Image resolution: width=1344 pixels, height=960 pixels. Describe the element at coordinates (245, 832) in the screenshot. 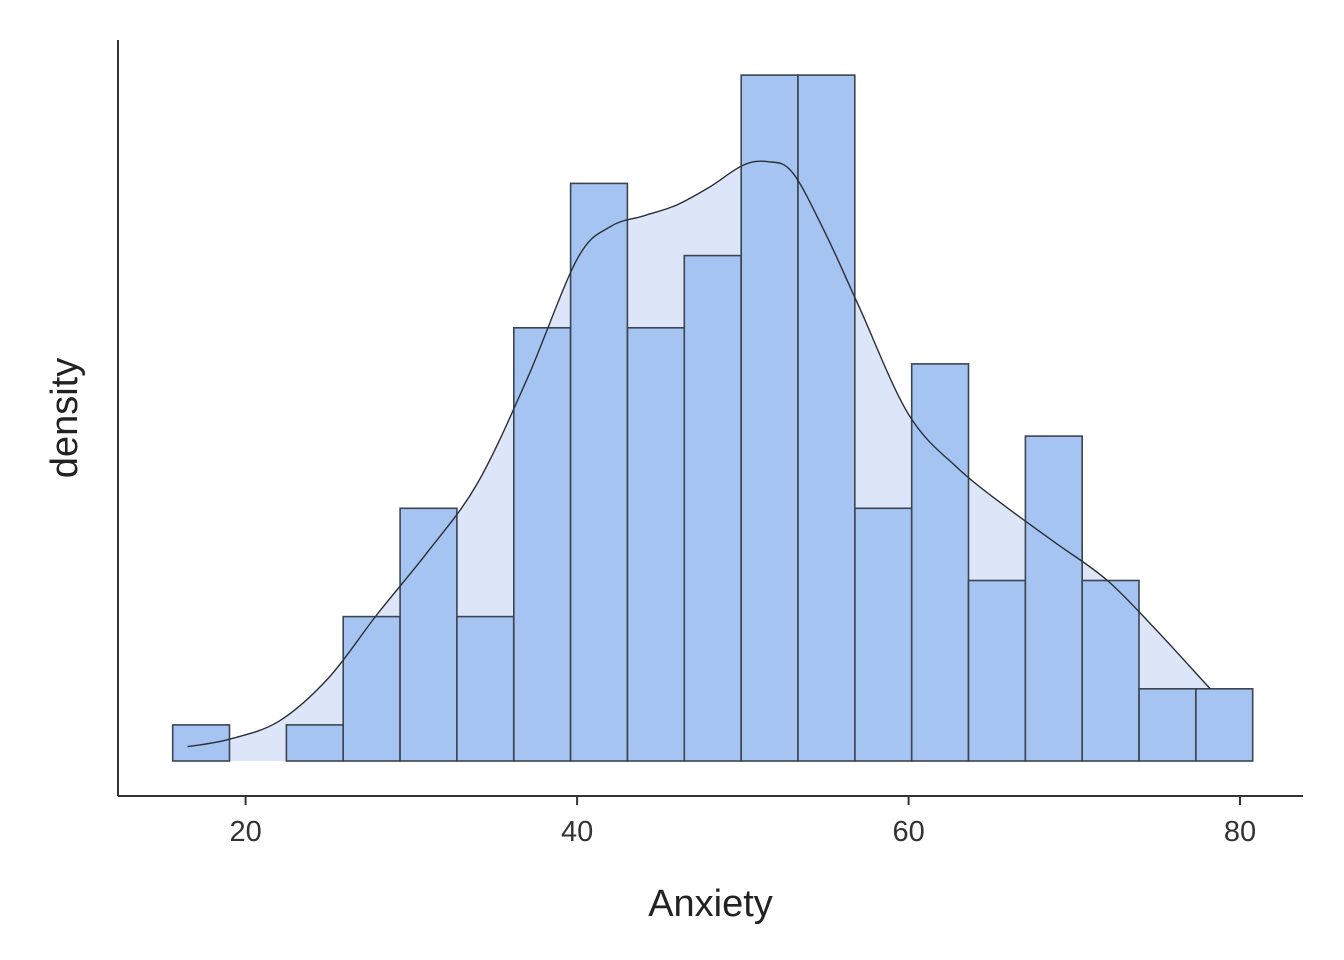

I see `x-tick-label-20: 20` at that location.